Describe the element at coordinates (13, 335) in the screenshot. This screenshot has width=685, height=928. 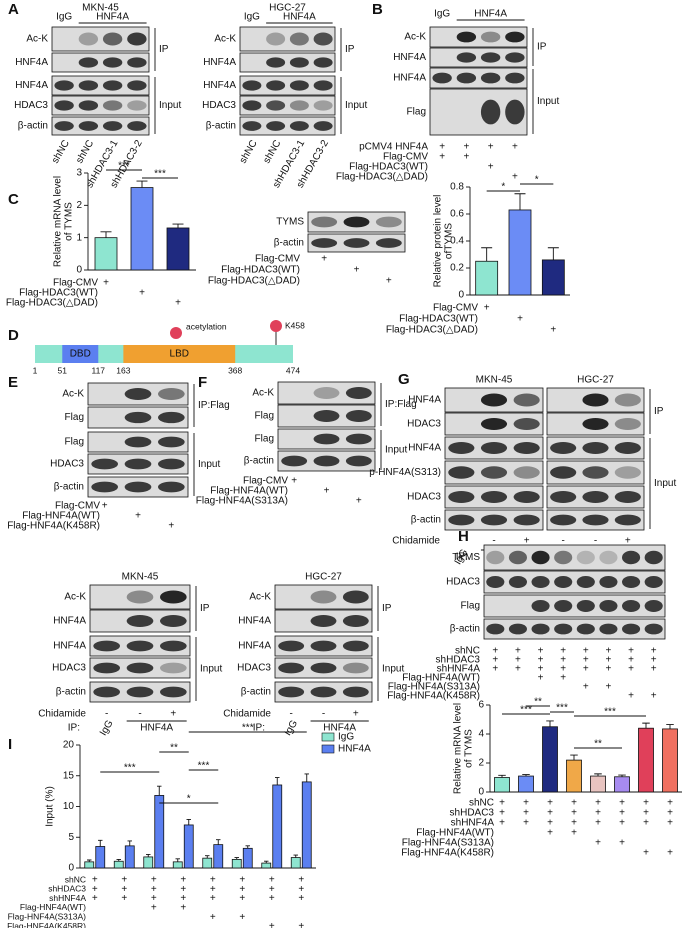
I see `panel-letter: D` at that location.